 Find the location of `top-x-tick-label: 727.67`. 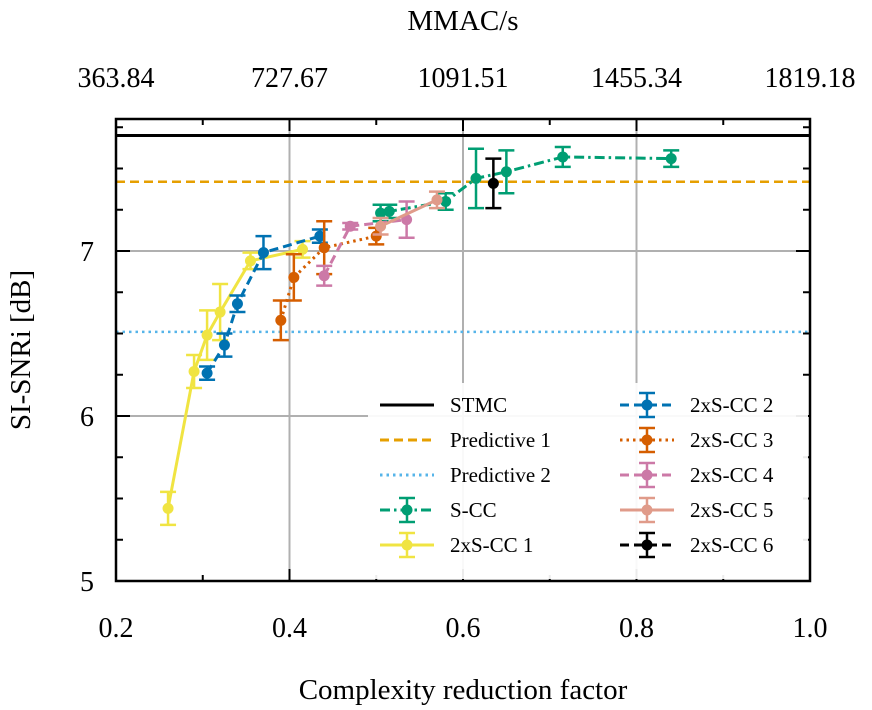

top-x-tick-label: 727.67 is located at coordinates (289, 78).